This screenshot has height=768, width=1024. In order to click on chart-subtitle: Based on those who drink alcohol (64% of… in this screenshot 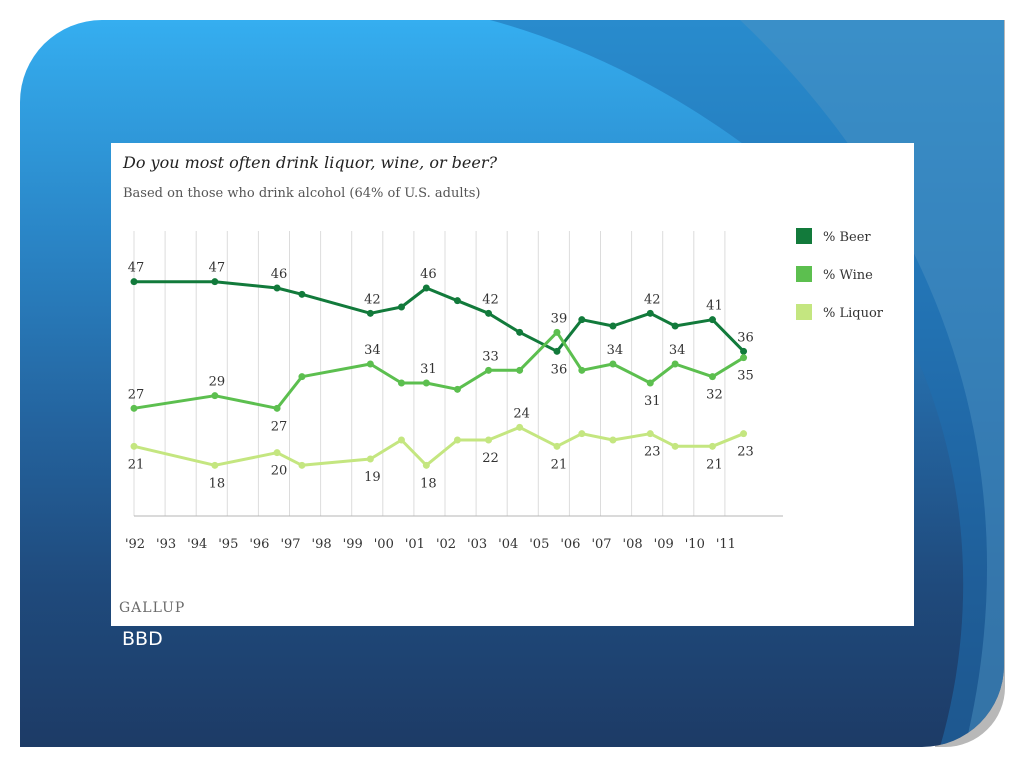, I will do `click(302, 193)`.